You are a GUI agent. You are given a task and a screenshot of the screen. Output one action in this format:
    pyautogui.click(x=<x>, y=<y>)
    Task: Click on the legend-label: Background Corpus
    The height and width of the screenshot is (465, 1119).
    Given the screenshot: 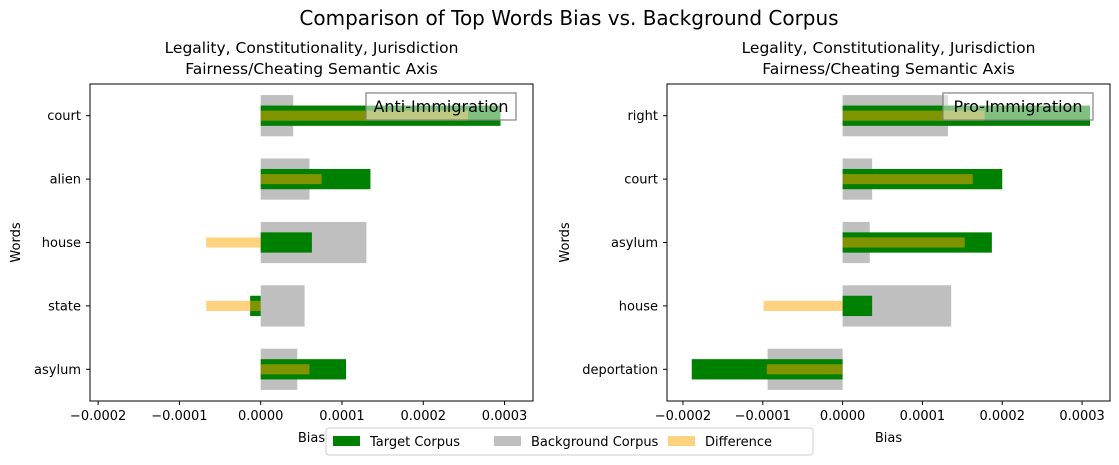 What is the action you would take?
    pyautogui.click(x=595, y=442)
    